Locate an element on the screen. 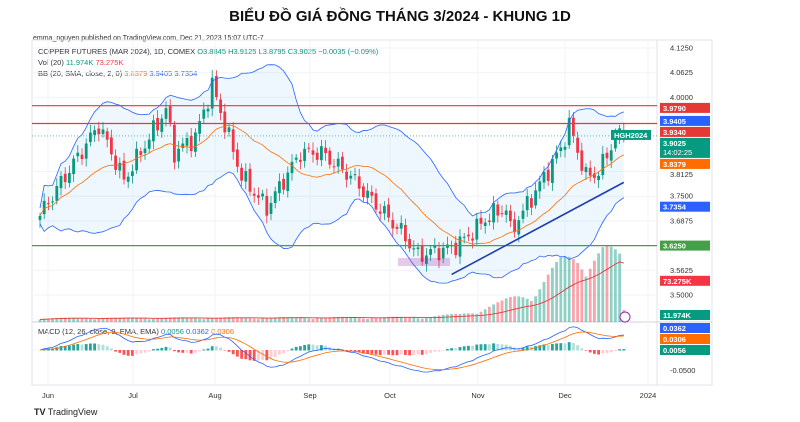 Image resolution: width=800 pixels, height=422 pixels. highlight-box is located at coordinates (424, 262).